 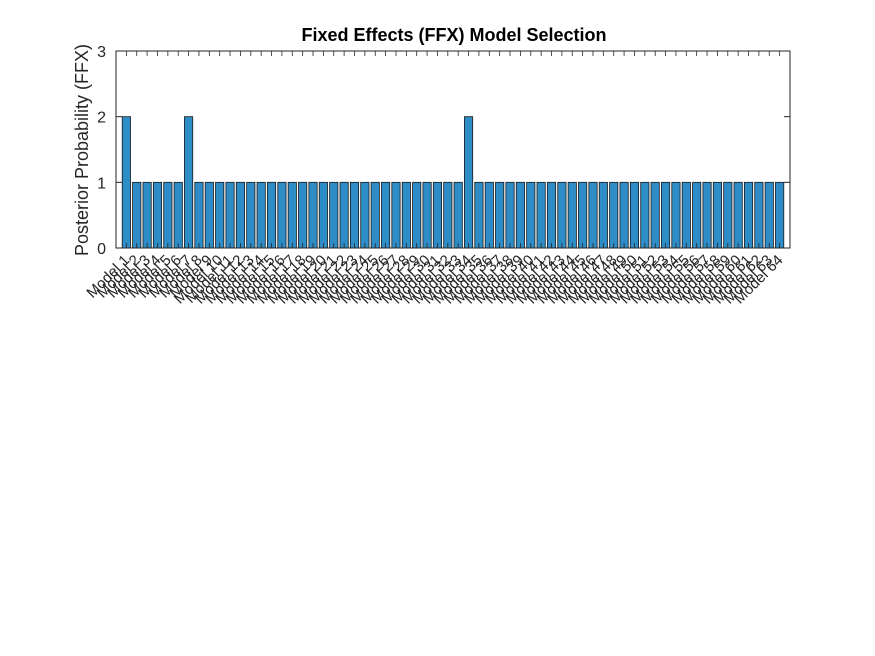 What do you see at coordinates (101, 118) in the screenshot?
I see `y-tick-label-2: 2` at bounding box center [101, 118].